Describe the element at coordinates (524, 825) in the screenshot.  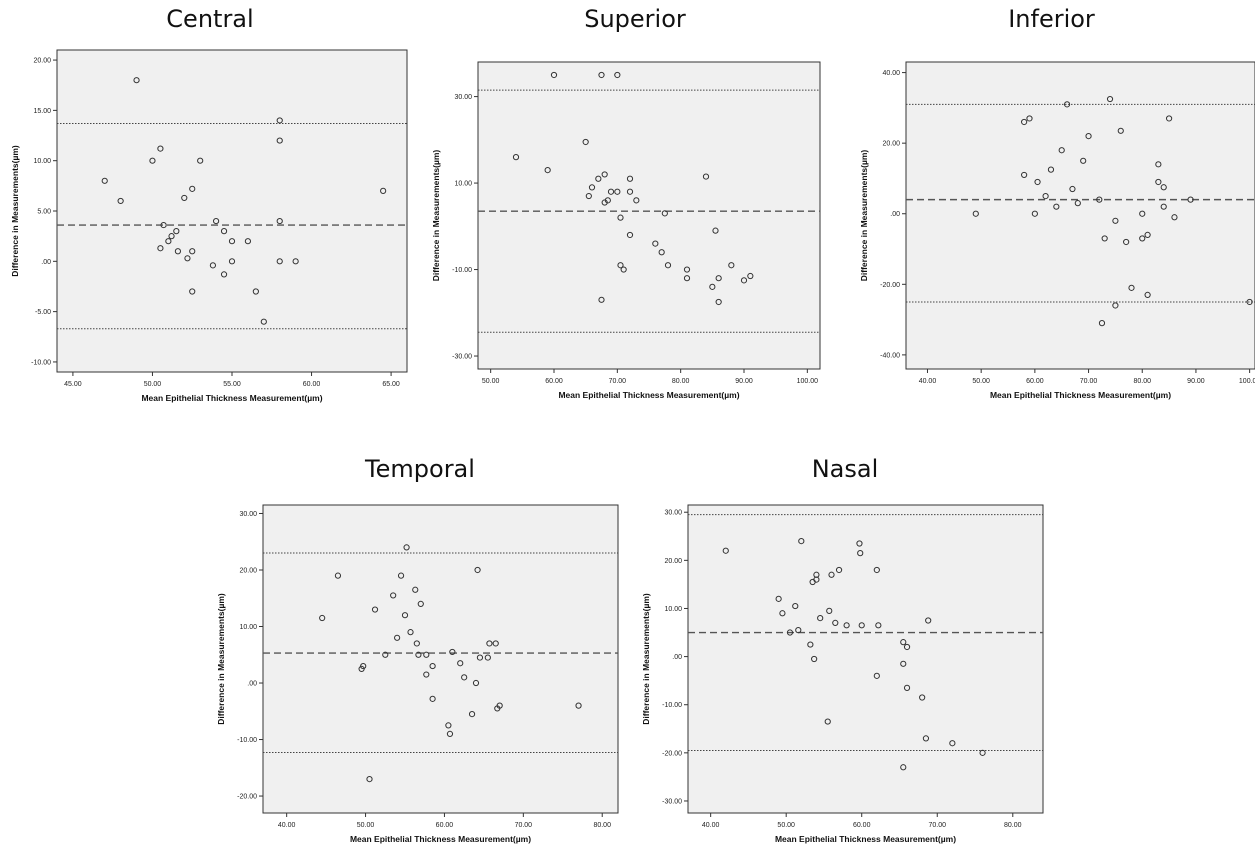
I see `x-tick-label: 70.00` at that location.